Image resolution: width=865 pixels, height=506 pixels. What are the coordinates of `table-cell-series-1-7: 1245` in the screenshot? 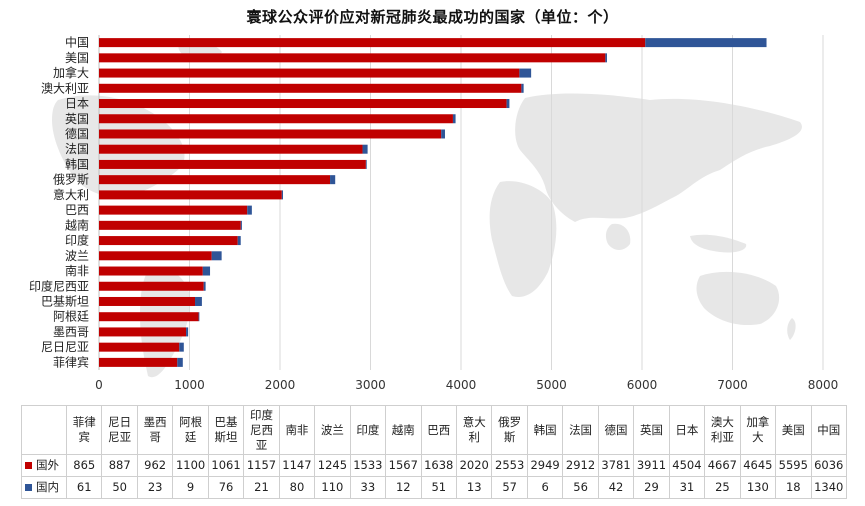 It's located at (332, 465).